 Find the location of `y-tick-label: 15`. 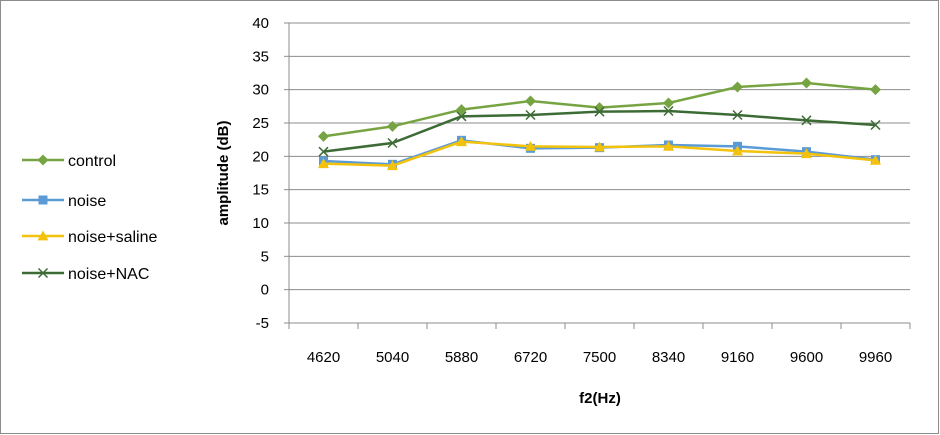

y-tick-label: 15 is located at coordinates (260, 190).